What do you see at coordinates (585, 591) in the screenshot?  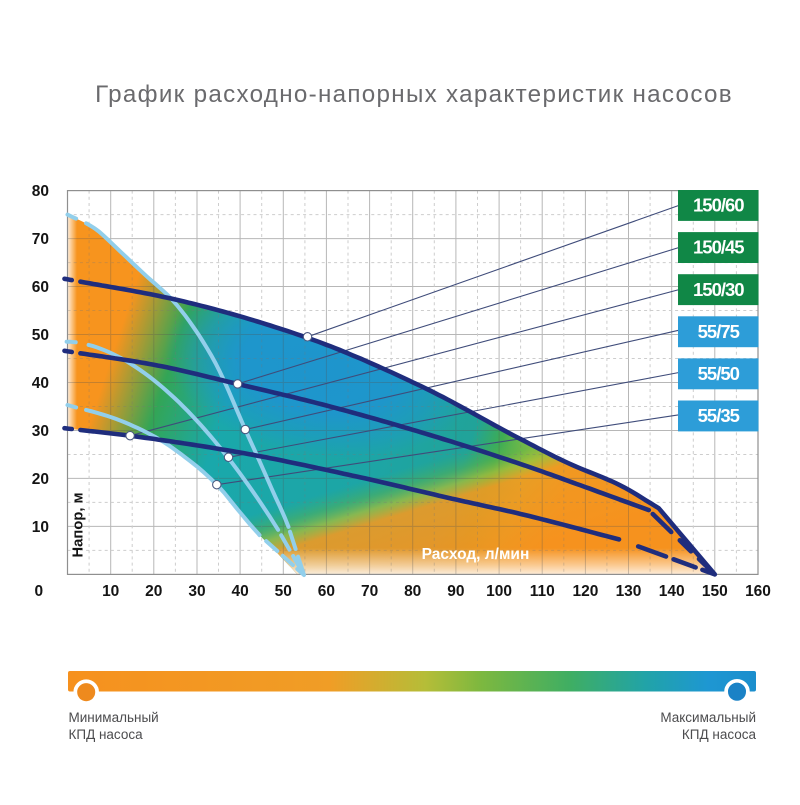 I see `svg-text: 120` at bounding box center [585, 591].